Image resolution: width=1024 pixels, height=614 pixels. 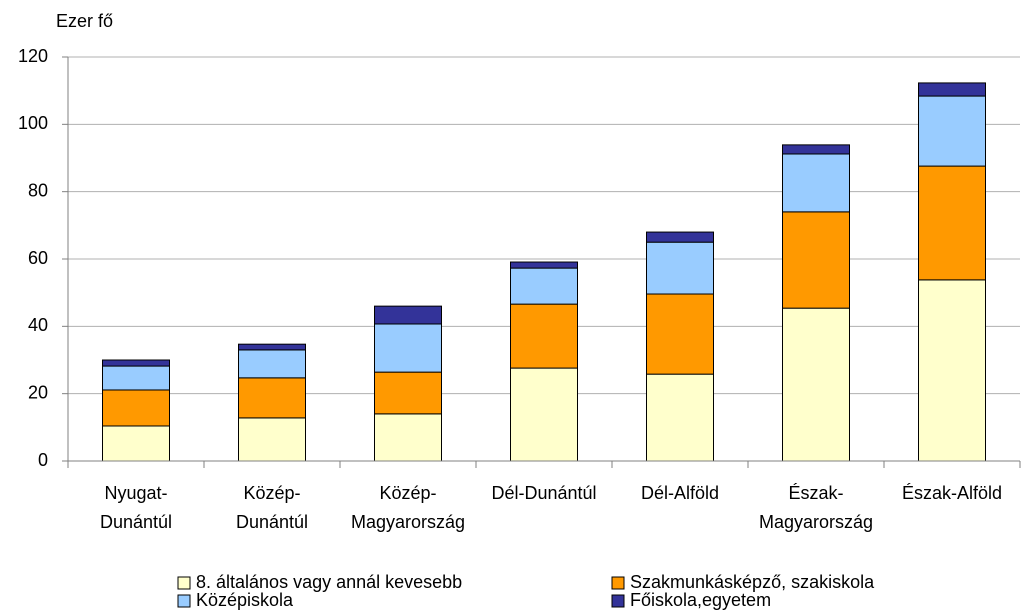 What do you see at coordinates (43, 460) in the screenshot?
I see `y-tick-label: 0` at bounding box center [43, 460].